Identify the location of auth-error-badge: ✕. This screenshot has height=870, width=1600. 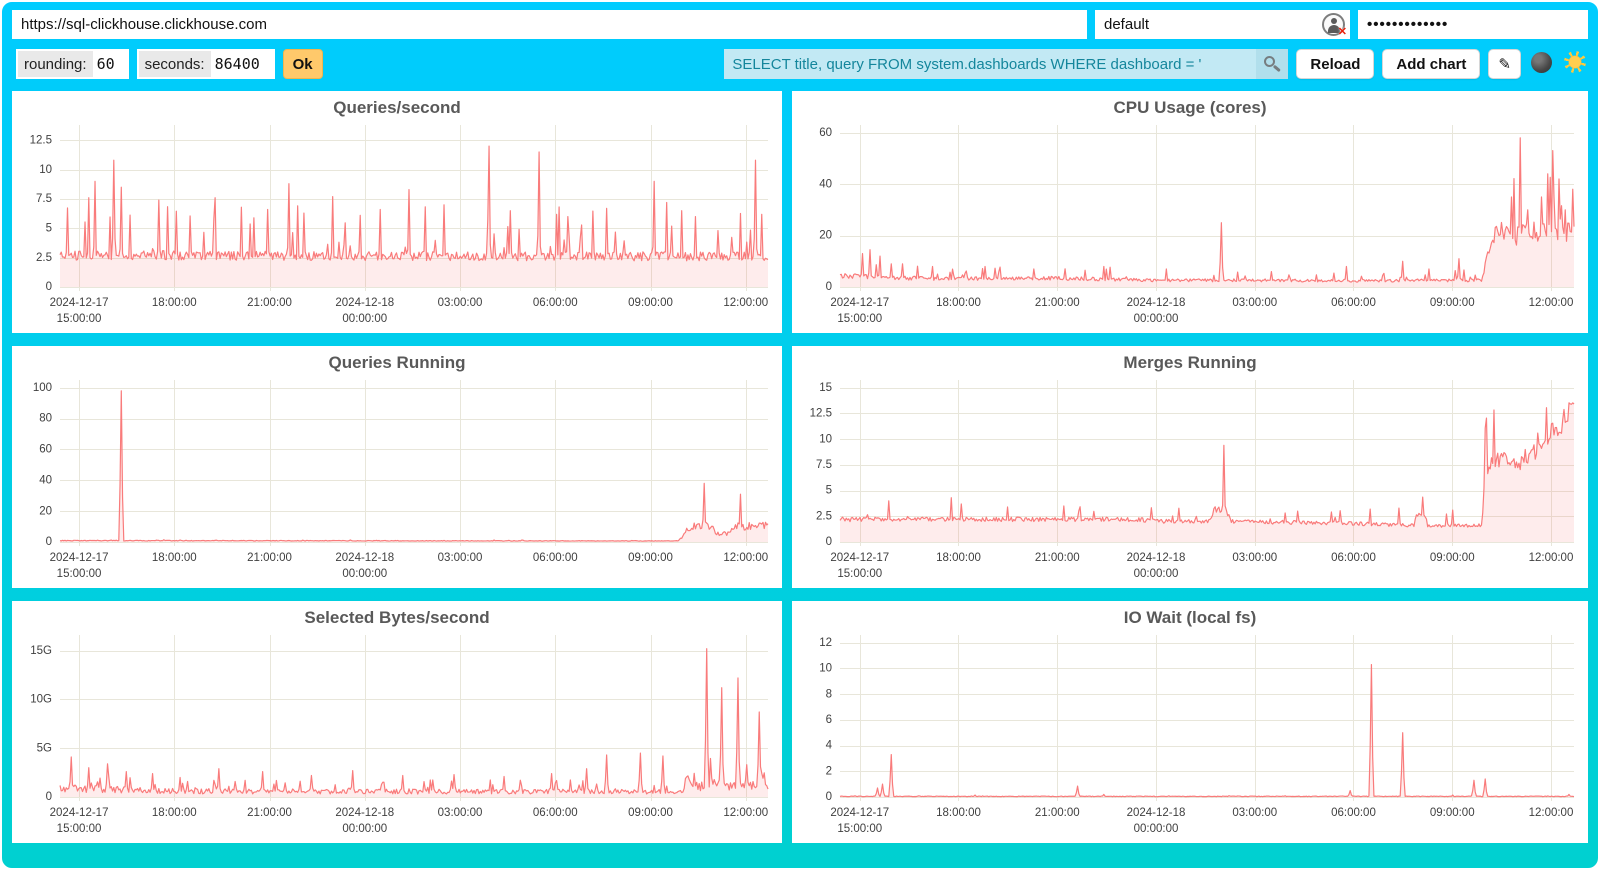
(1342, 32).